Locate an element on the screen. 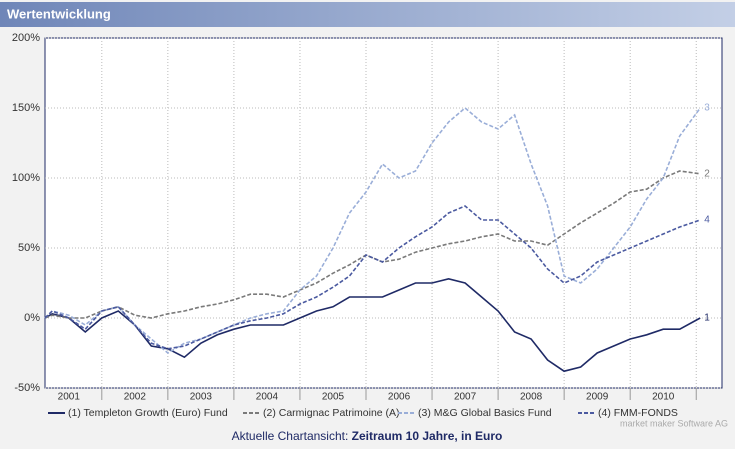 The width and height of the screenshot is (735, 449). end-label: 1 is located at coordinates (707, 318).